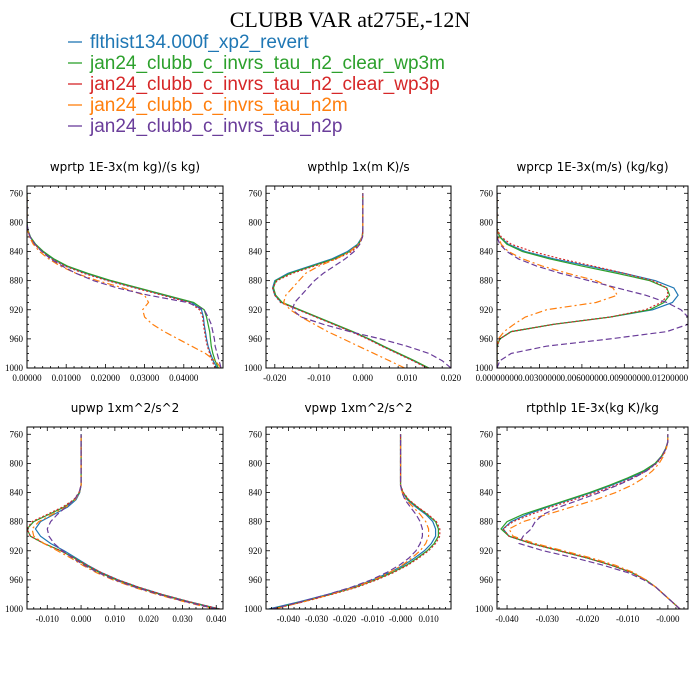 The height and width of the screenshot is (700, 700). Describe the element at coordinates (215, 126) in the screenshot. I see `legend-label: jan24_clubb_c_invrs_tau_n2p` at that location.